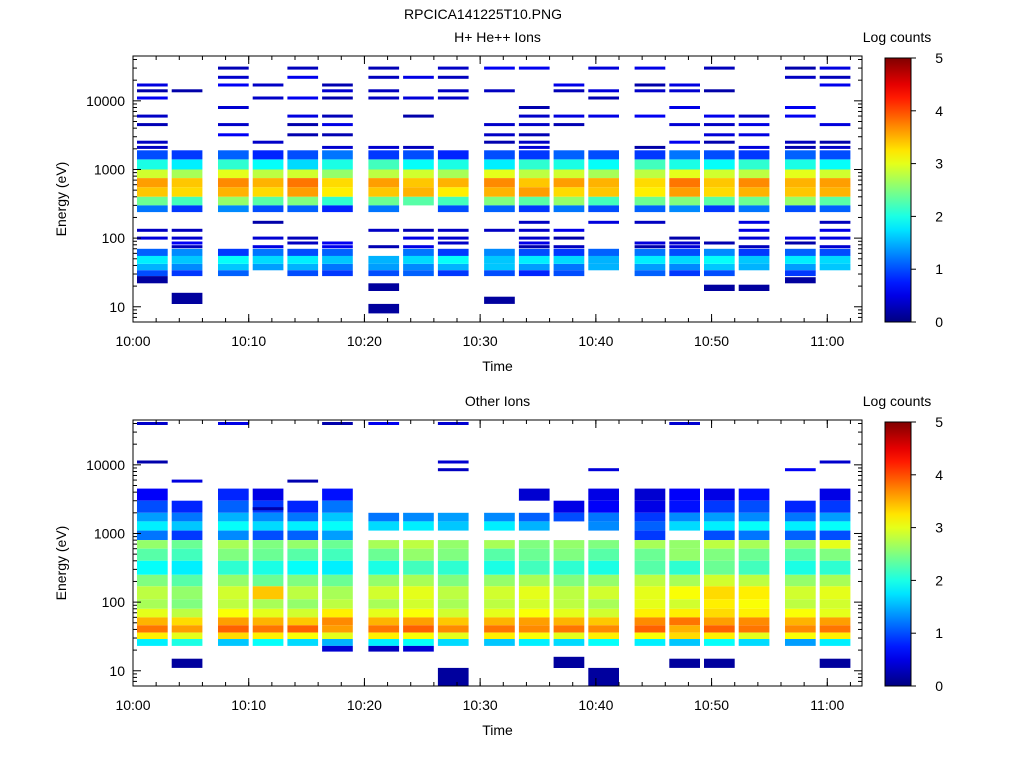  What do you see at coordinates (480, 341) in the screenshot?
I see `x-tick-label: 10:30` at bounding box center [480, 341].